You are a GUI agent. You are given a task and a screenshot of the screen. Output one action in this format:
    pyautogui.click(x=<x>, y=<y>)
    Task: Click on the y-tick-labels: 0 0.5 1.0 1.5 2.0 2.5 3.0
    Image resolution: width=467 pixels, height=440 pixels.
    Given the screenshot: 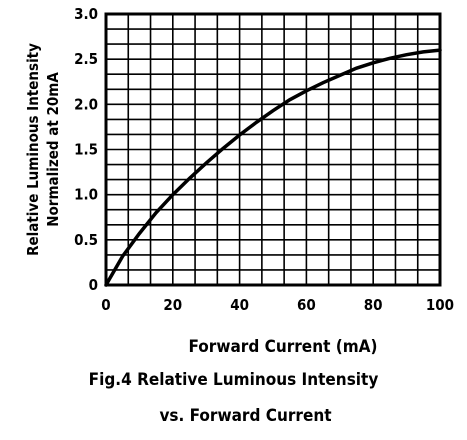 What is the action you would take?
    pyautogui.click(x=86, y=149)
    